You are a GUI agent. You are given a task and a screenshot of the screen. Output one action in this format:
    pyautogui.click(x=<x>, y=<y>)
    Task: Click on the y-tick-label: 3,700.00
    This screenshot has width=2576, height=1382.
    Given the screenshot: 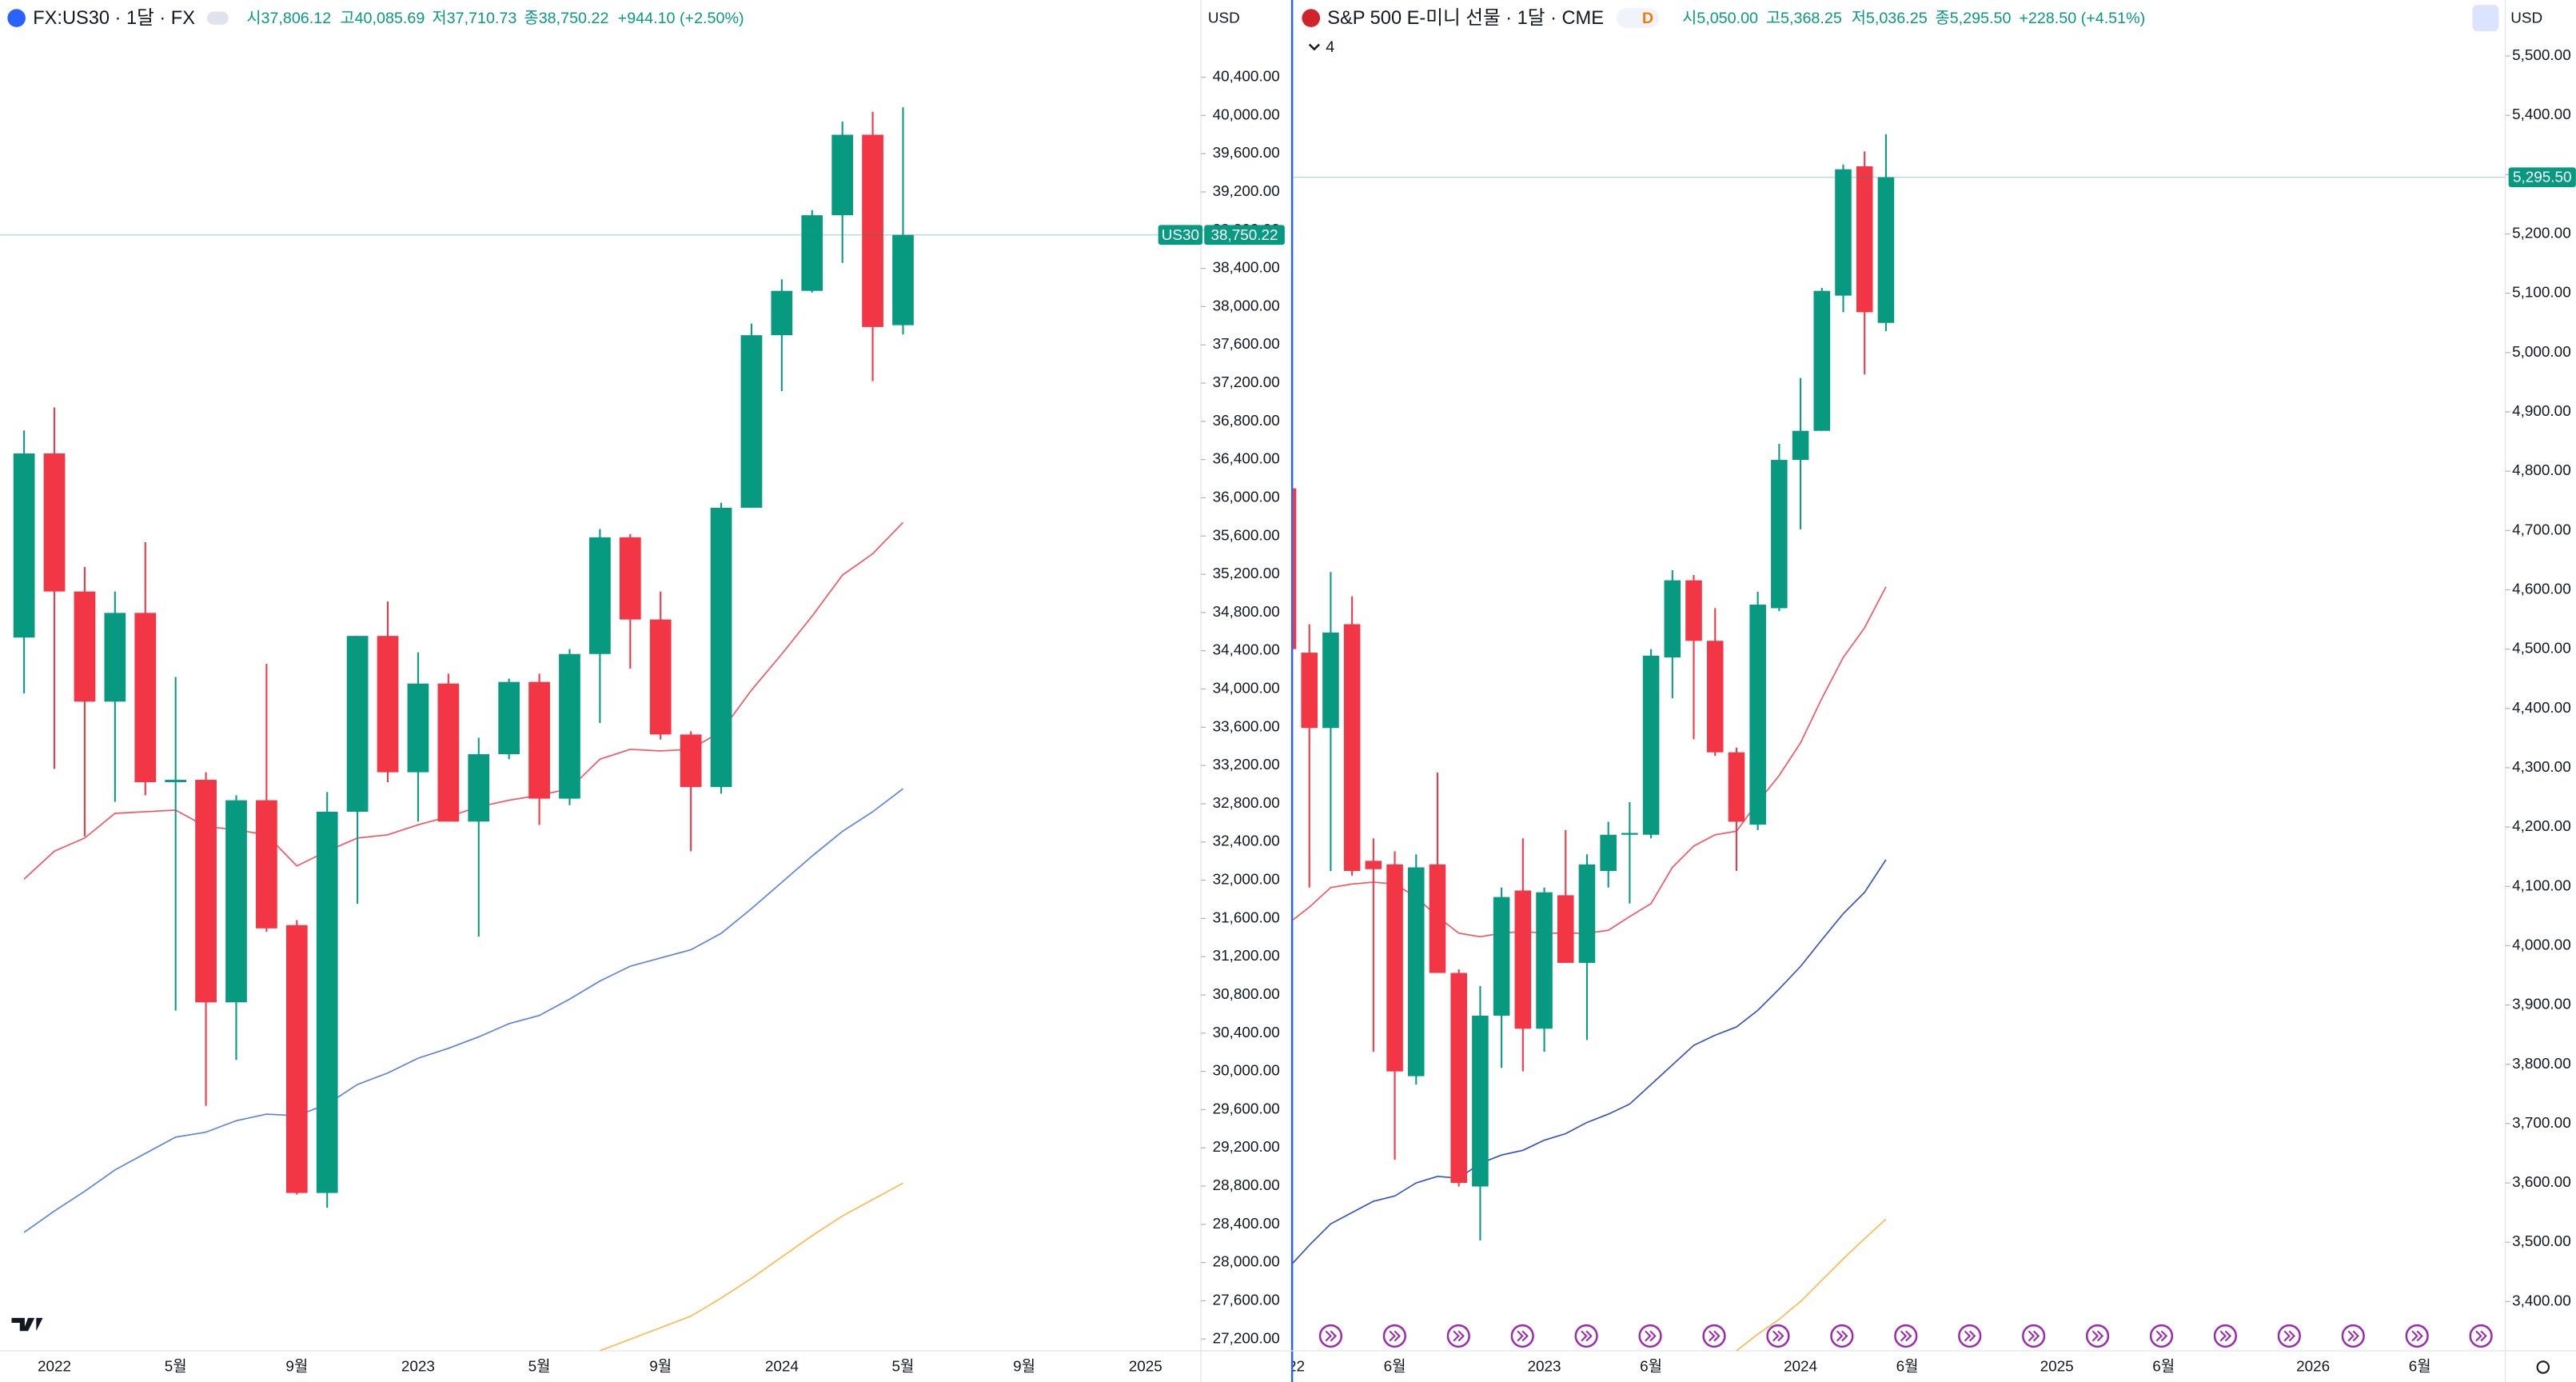 What is the action you would take?
    pyautogui.click(x=2541, y=1123)
    